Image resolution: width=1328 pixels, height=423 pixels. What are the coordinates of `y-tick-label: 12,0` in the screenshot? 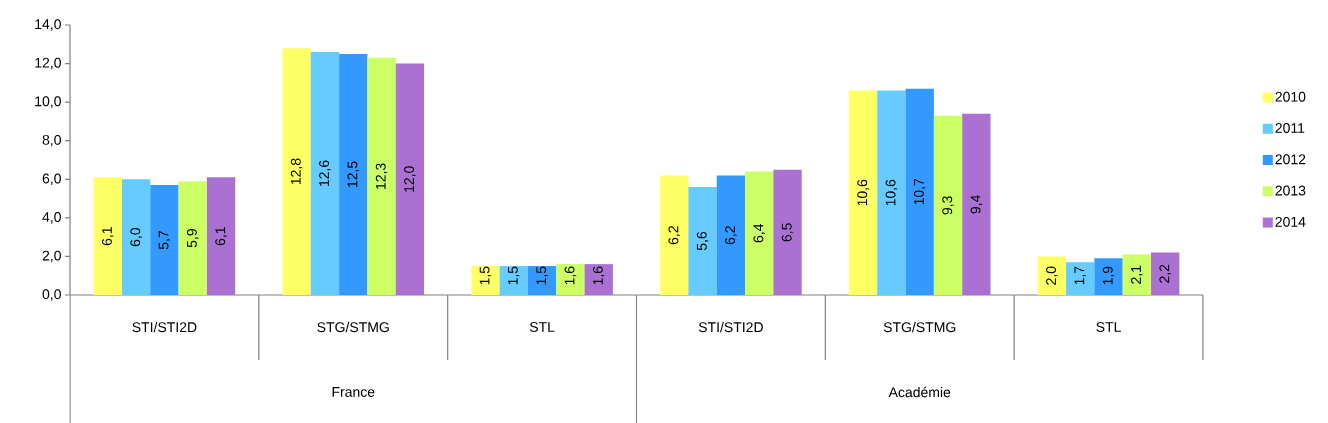 It's located at (48, 63).